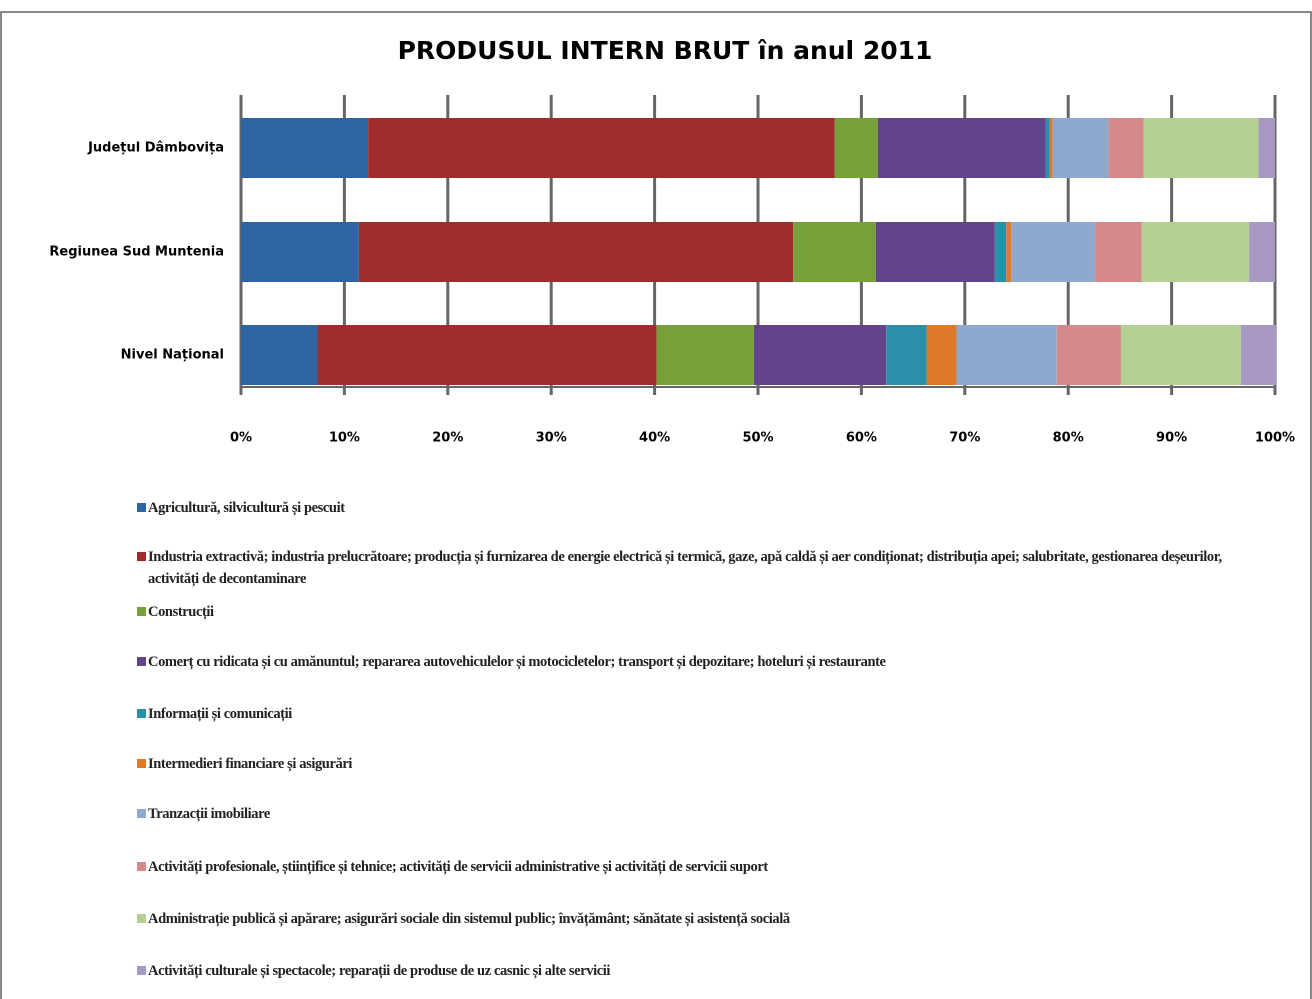  What do you see at coordinates (250, 764) in the screenshot?
I see `legend-label: Intermedieri financiare și asigurări` at bounding box center [250, 764].